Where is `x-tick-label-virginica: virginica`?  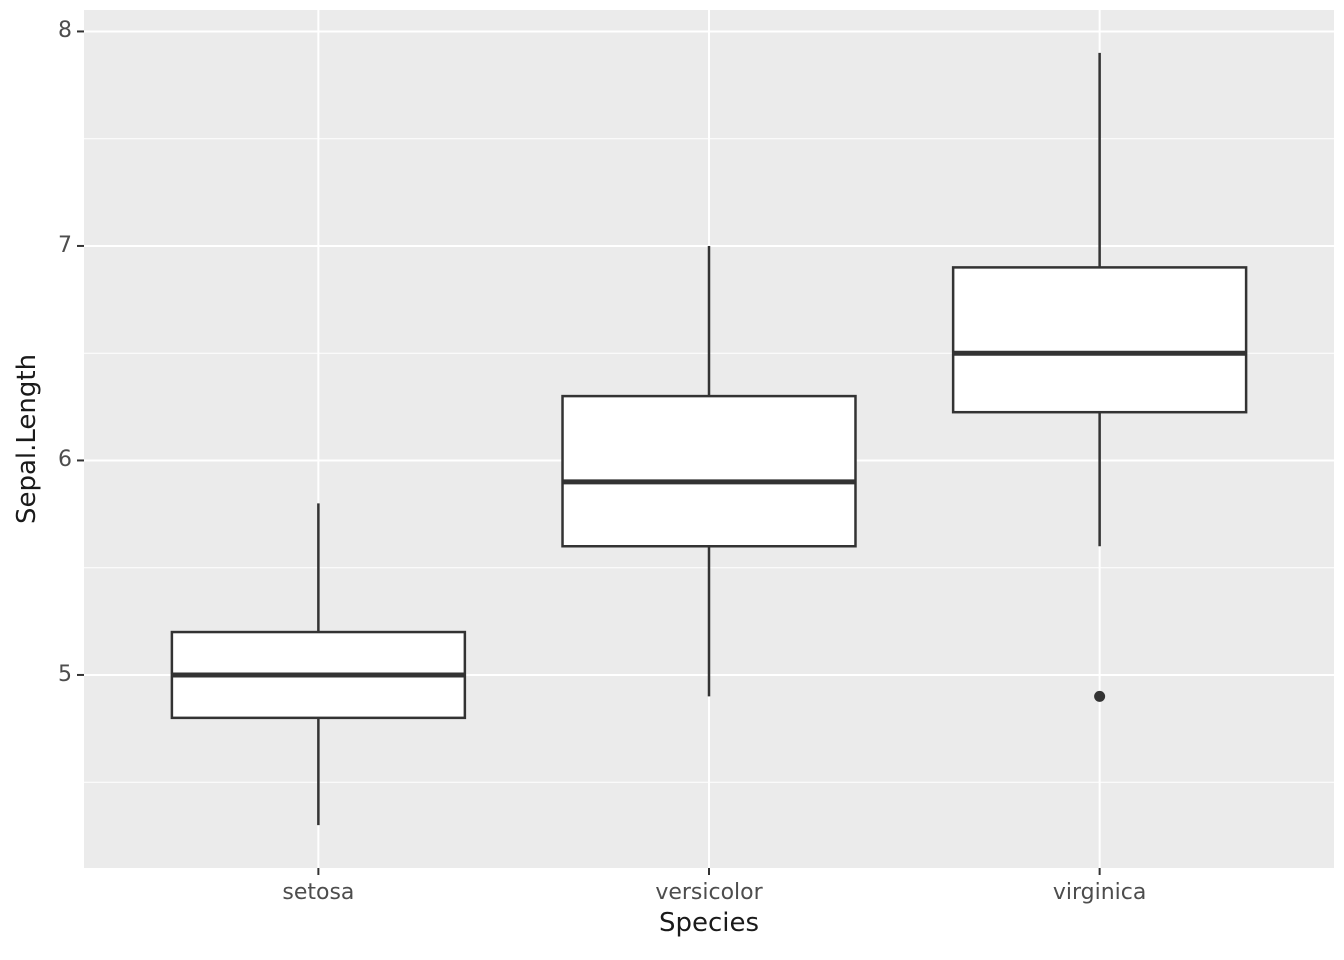 x-tick-label-virginica: virginica is located at coordinates (1099, 892).